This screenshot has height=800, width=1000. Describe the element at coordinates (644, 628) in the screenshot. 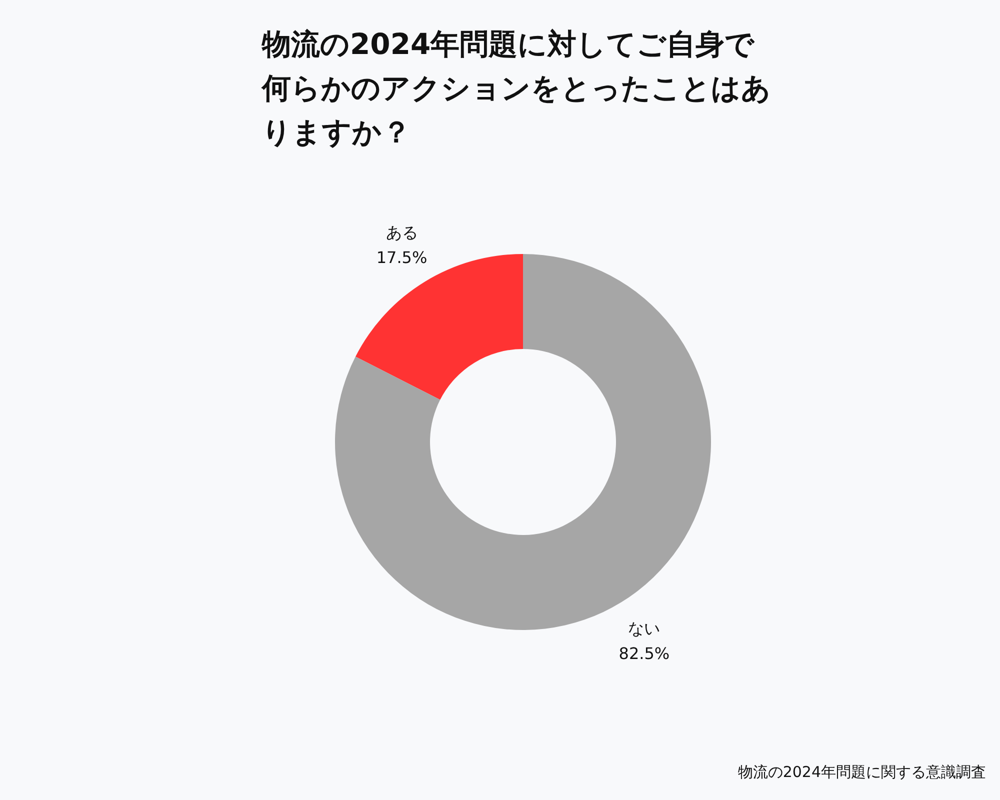

I see `slice-label: ない` at that location.